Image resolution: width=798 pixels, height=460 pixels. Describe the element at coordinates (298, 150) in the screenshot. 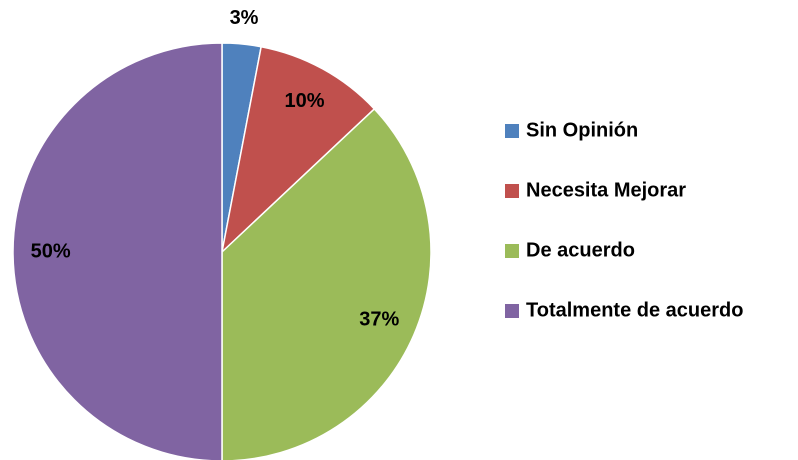

I see `pie-slice` at that location.